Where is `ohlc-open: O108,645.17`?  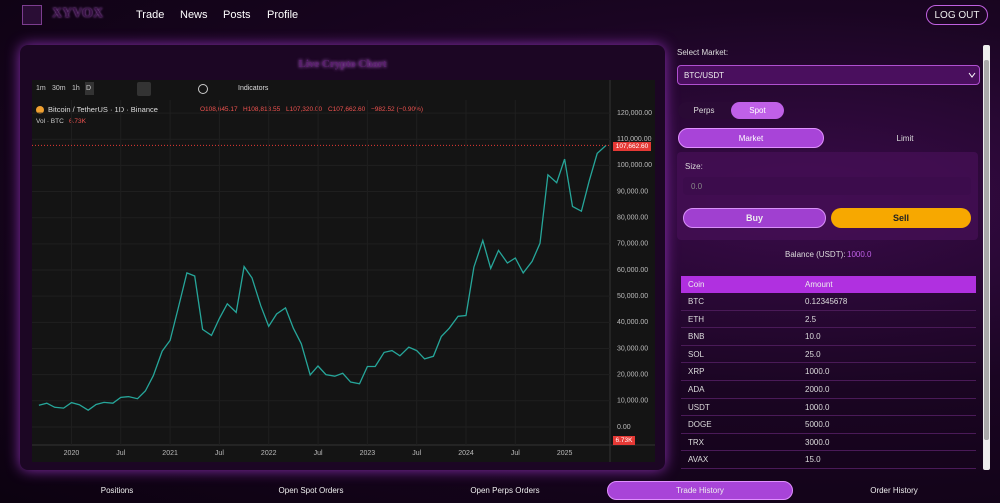
ohlc-open: O108,645.17 is located at coordinates (219, 109).